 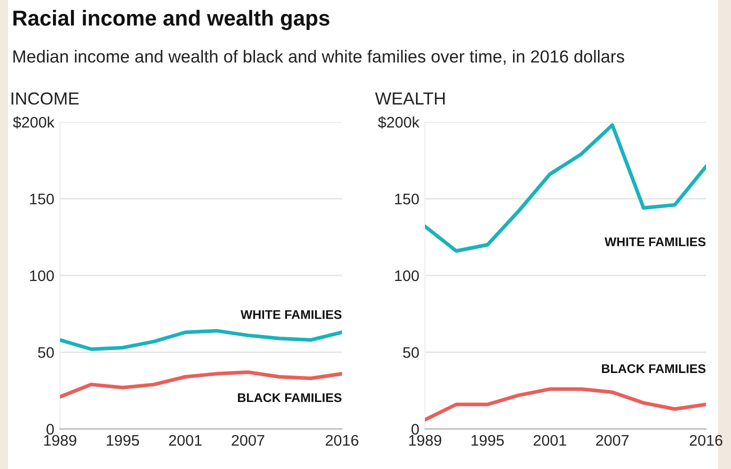 What do you see at coordinates (318, 57) in the screenshot?
I see `chart-subtitle: Median income and wealth of black and white families over time, in 2016 dollars` at bounding box center [318, 57].